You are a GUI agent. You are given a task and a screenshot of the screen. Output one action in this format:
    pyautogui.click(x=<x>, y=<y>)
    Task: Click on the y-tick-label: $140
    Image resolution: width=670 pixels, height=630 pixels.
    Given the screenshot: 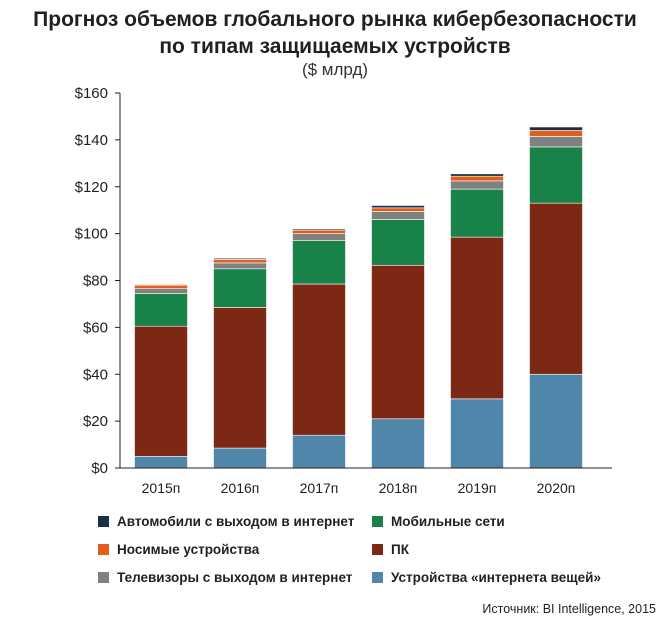 What is the action you would take?
    pyautogui.click(x=91, y=140)
    